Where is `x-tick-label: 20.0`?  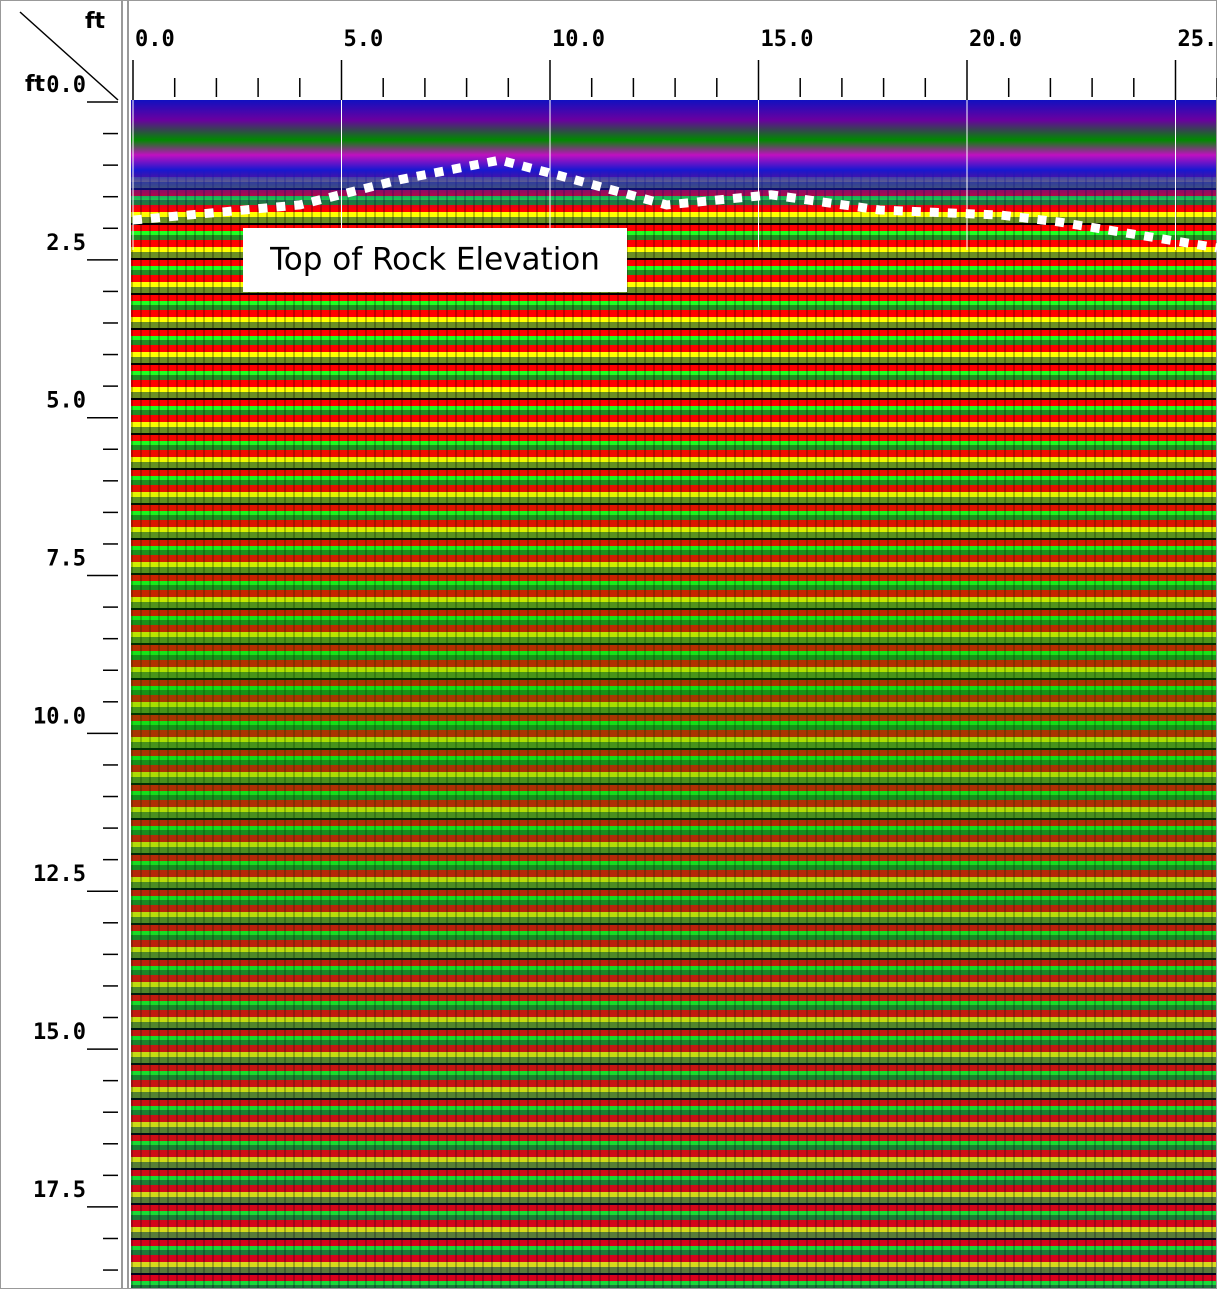 x-tick-label: 20.0 is located at coordinates (995, 39).